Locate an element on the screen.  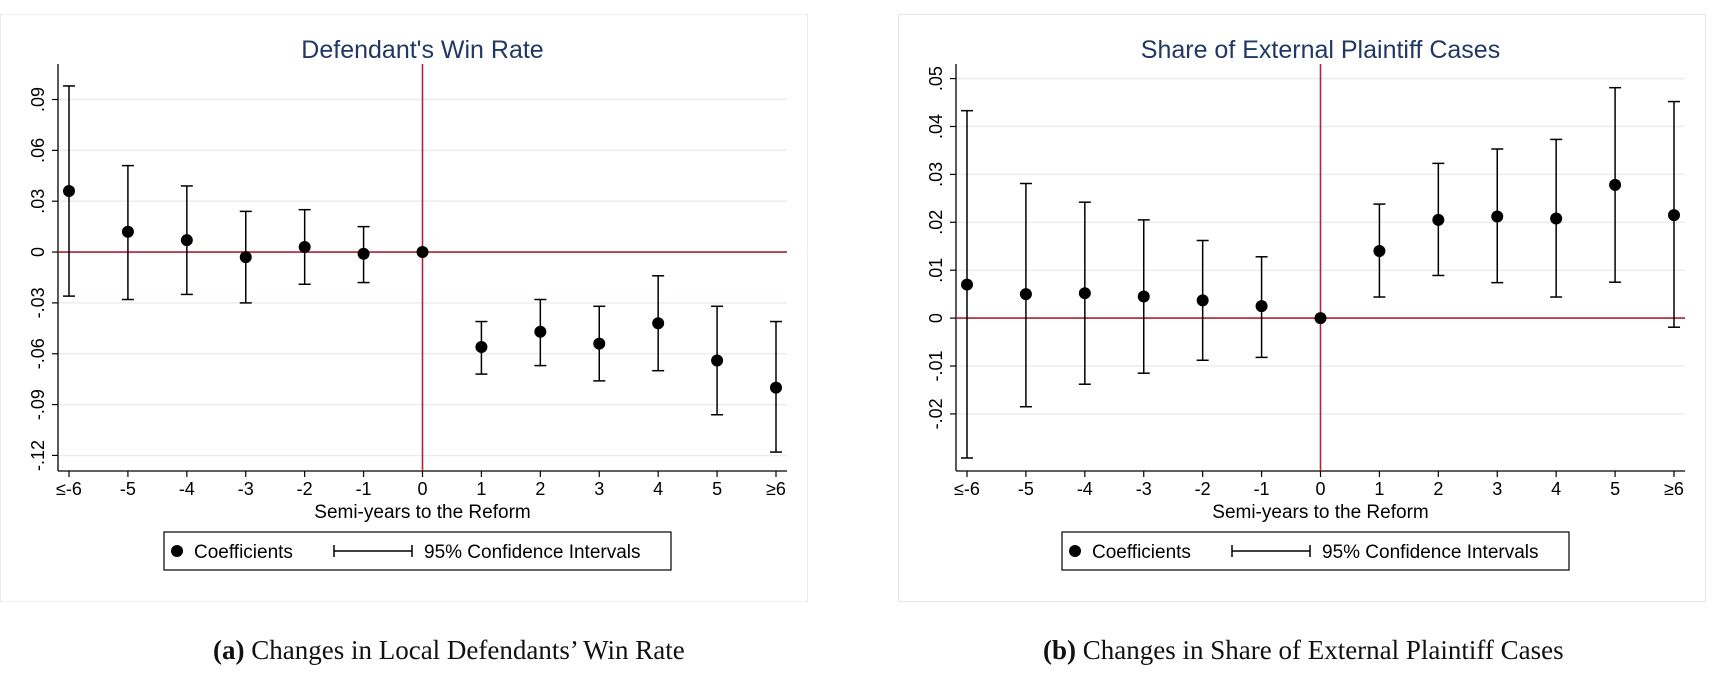
y-tick-label: .06 is located at coordinates (38, 150).